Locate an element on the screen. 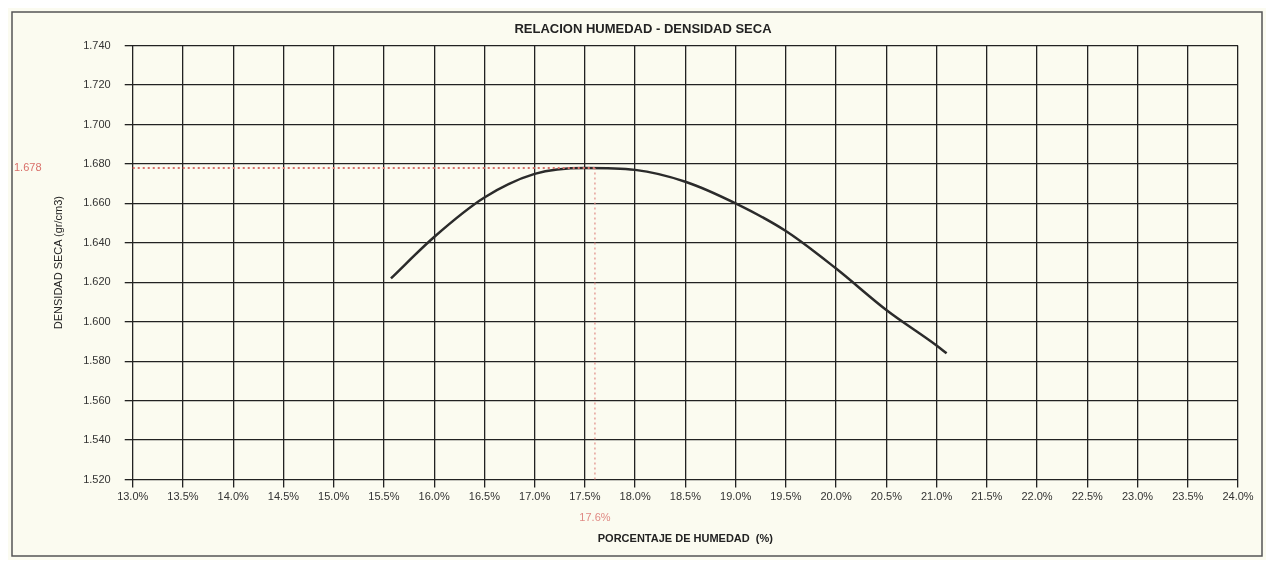 This screenshot has height=568, width=1274. y-tick-label: 1.680 is located at coordinates (97, 162).